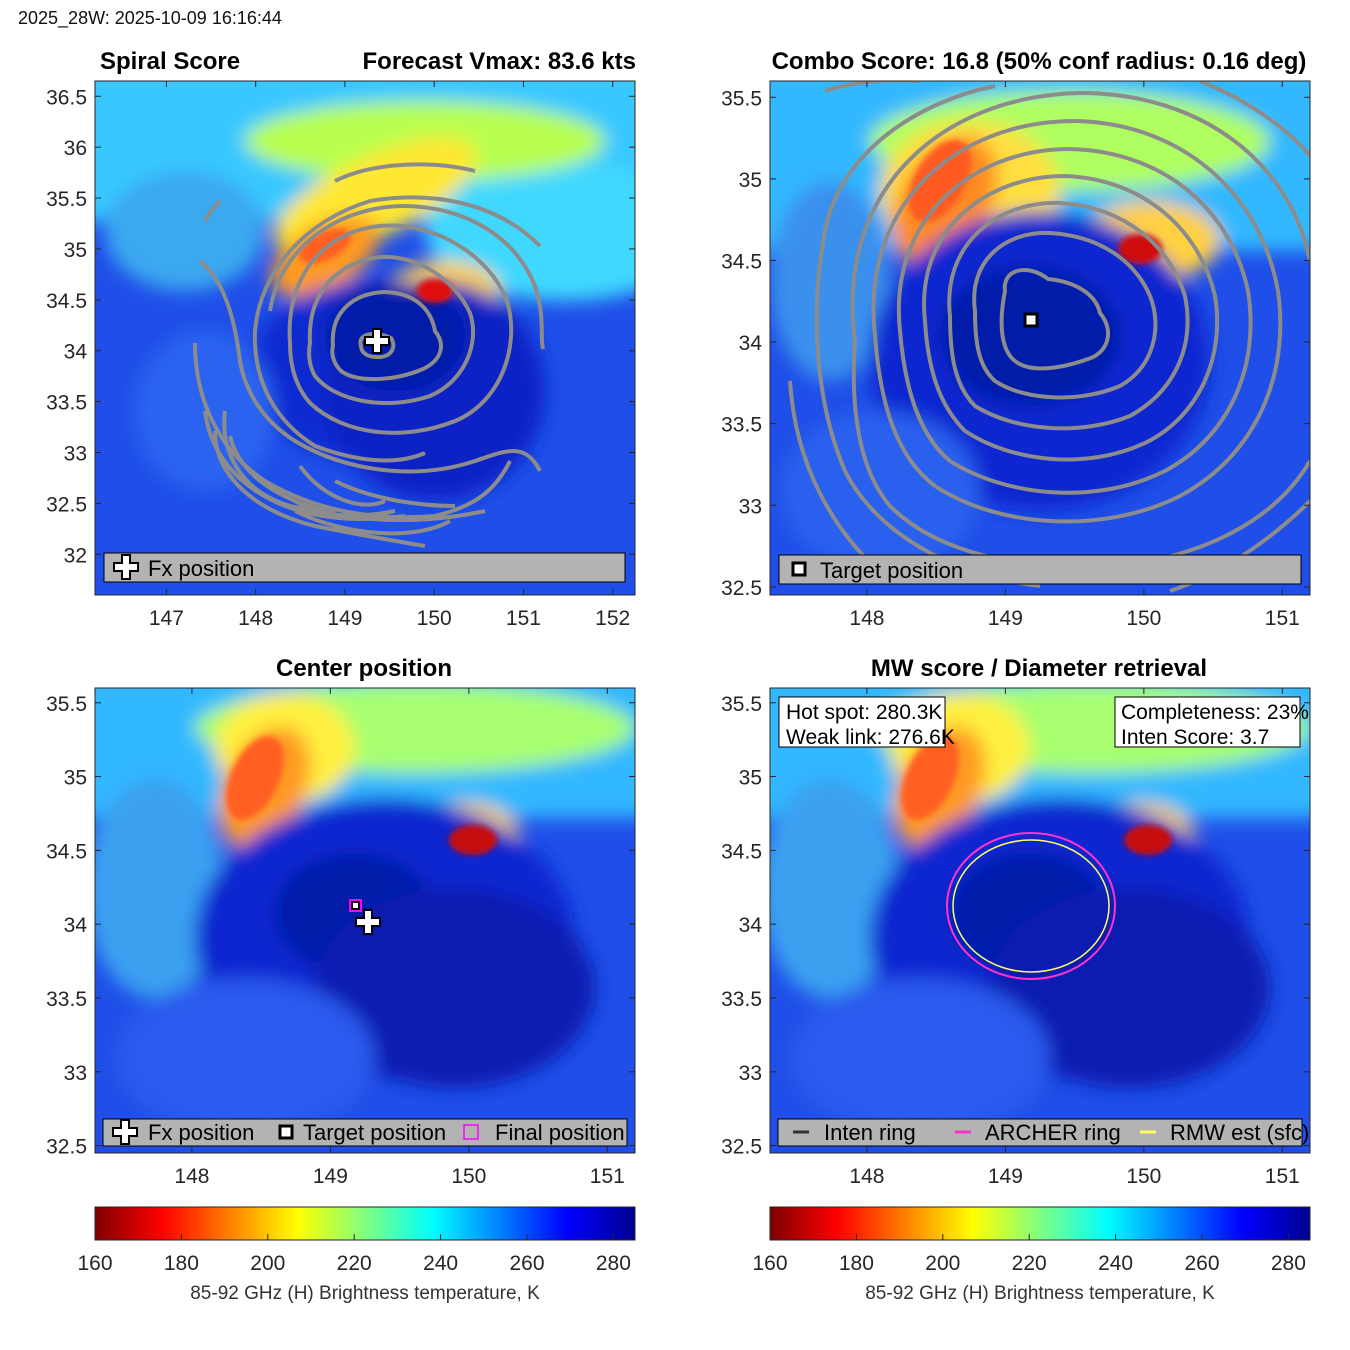 The width and height of the screenshot is (1350, 1350). I want to click on mw-info-right: Completeness: 23% Inten Score: 3.7, so click(1211, 722).